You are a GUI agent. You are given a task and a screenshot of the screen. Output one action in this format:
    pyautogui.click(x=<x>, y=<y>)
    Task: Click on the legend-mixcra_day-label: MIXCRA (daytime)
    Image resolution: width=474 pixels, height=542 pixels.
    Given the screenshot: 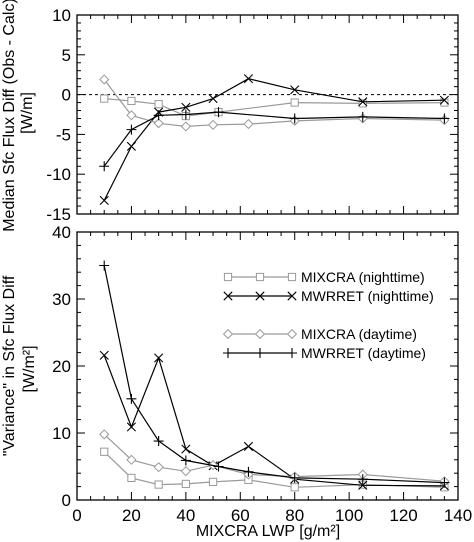 What is the action you would take?
    pyautogui.click(x=359, y=334)
    